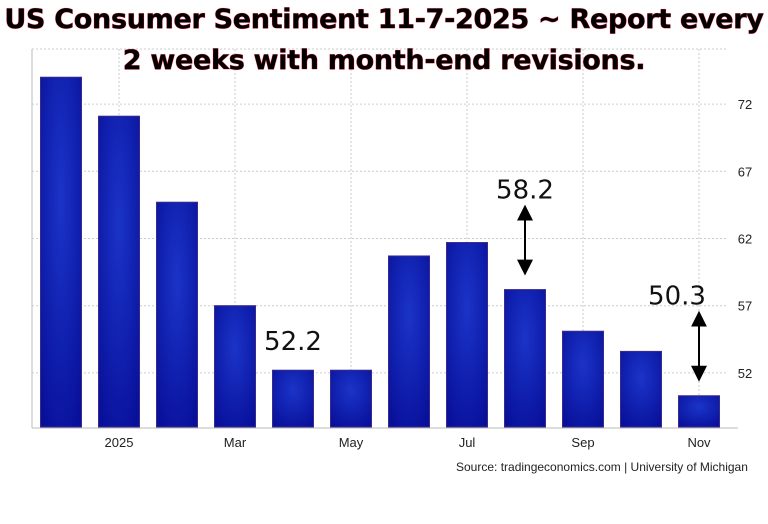  What do you see at coordinates (351, 442) in the screenshot?
I see `x-tick-label: May` at bounding box center [351, 442].